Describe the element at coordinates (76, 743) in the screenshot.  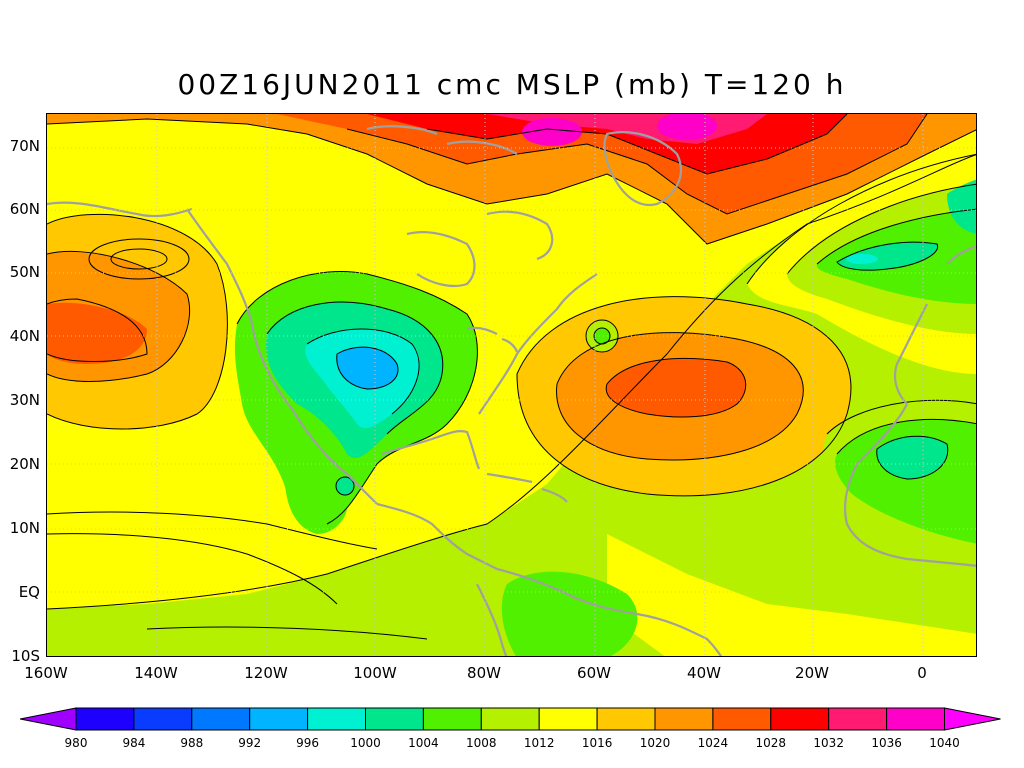
I see `colorbar-label: 980` at that location.